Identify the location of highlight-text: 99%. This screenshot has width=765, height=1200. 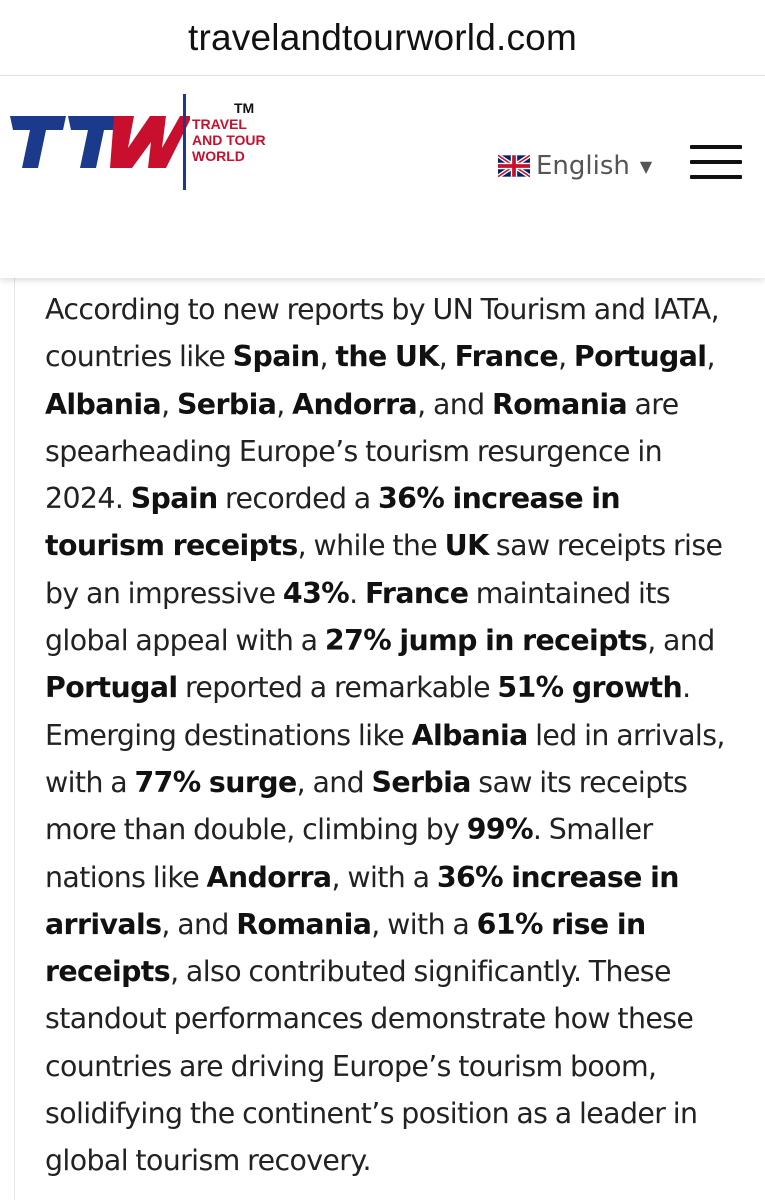
(500, 830).